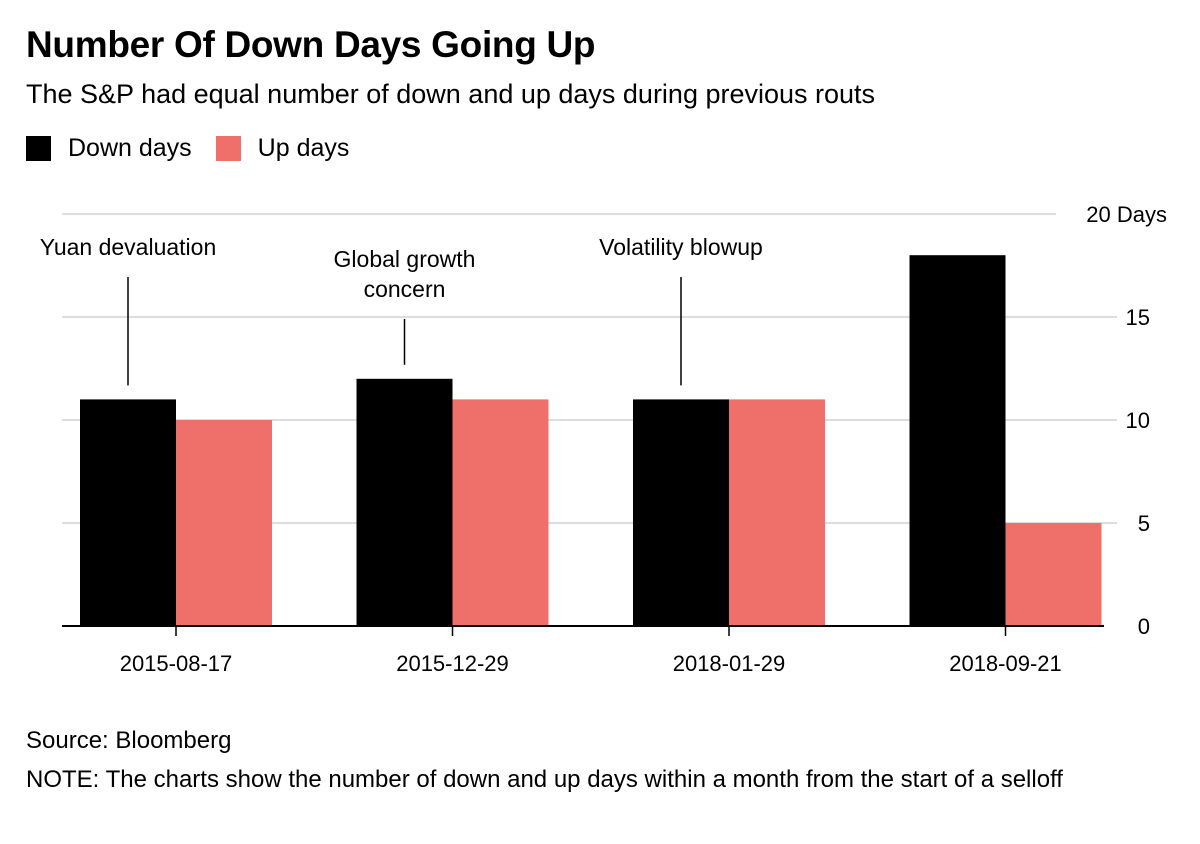  Describe the element at coordinates (729, 663) in the screenshot. I see `x-tick-label: 2018-01-29` at that location.